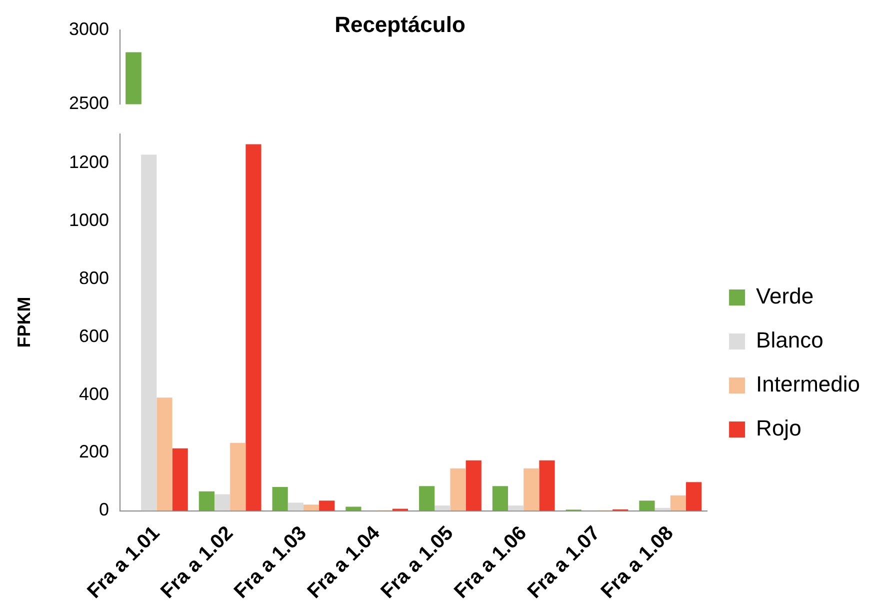 The width and height of the screenshot is (880, 607). I want to click on y-tick-label: 600, so click(93, 336).